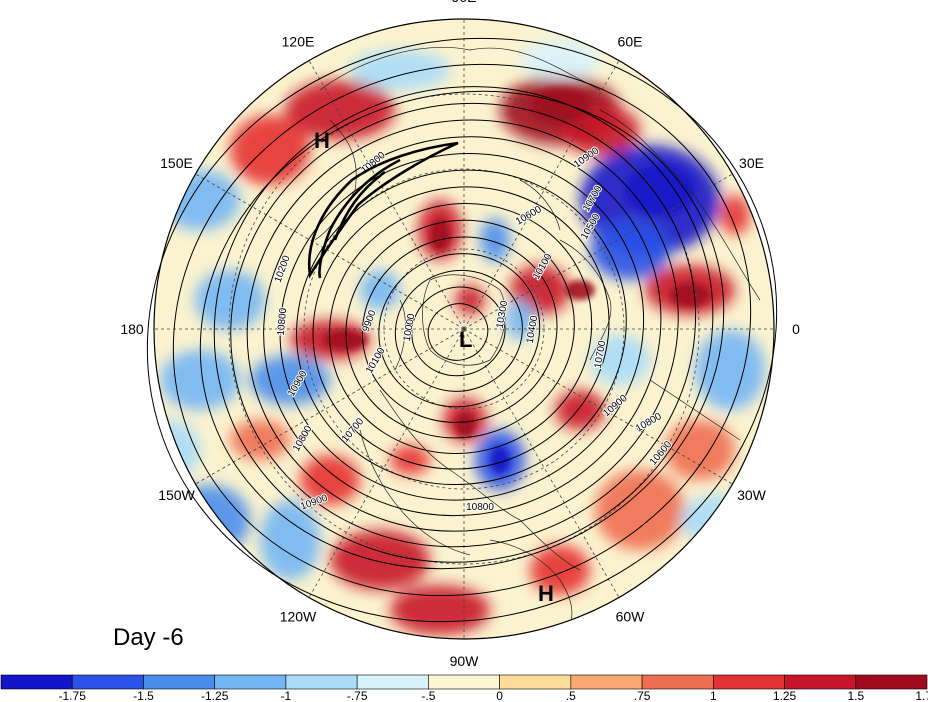 This screenshot has height=702, width=928. Describe the element at coordinates (855, 695) in the screenshot. I see `colorbar-tick-label: 1.5` at that location.